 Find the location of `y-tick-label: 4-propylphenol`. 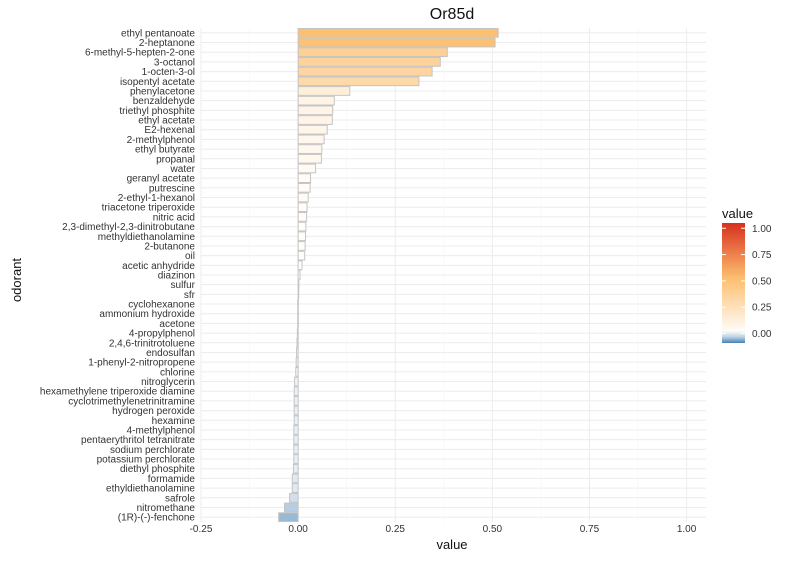

y-tick-label: 4-propylphenol is located at coordinates (162, 334).